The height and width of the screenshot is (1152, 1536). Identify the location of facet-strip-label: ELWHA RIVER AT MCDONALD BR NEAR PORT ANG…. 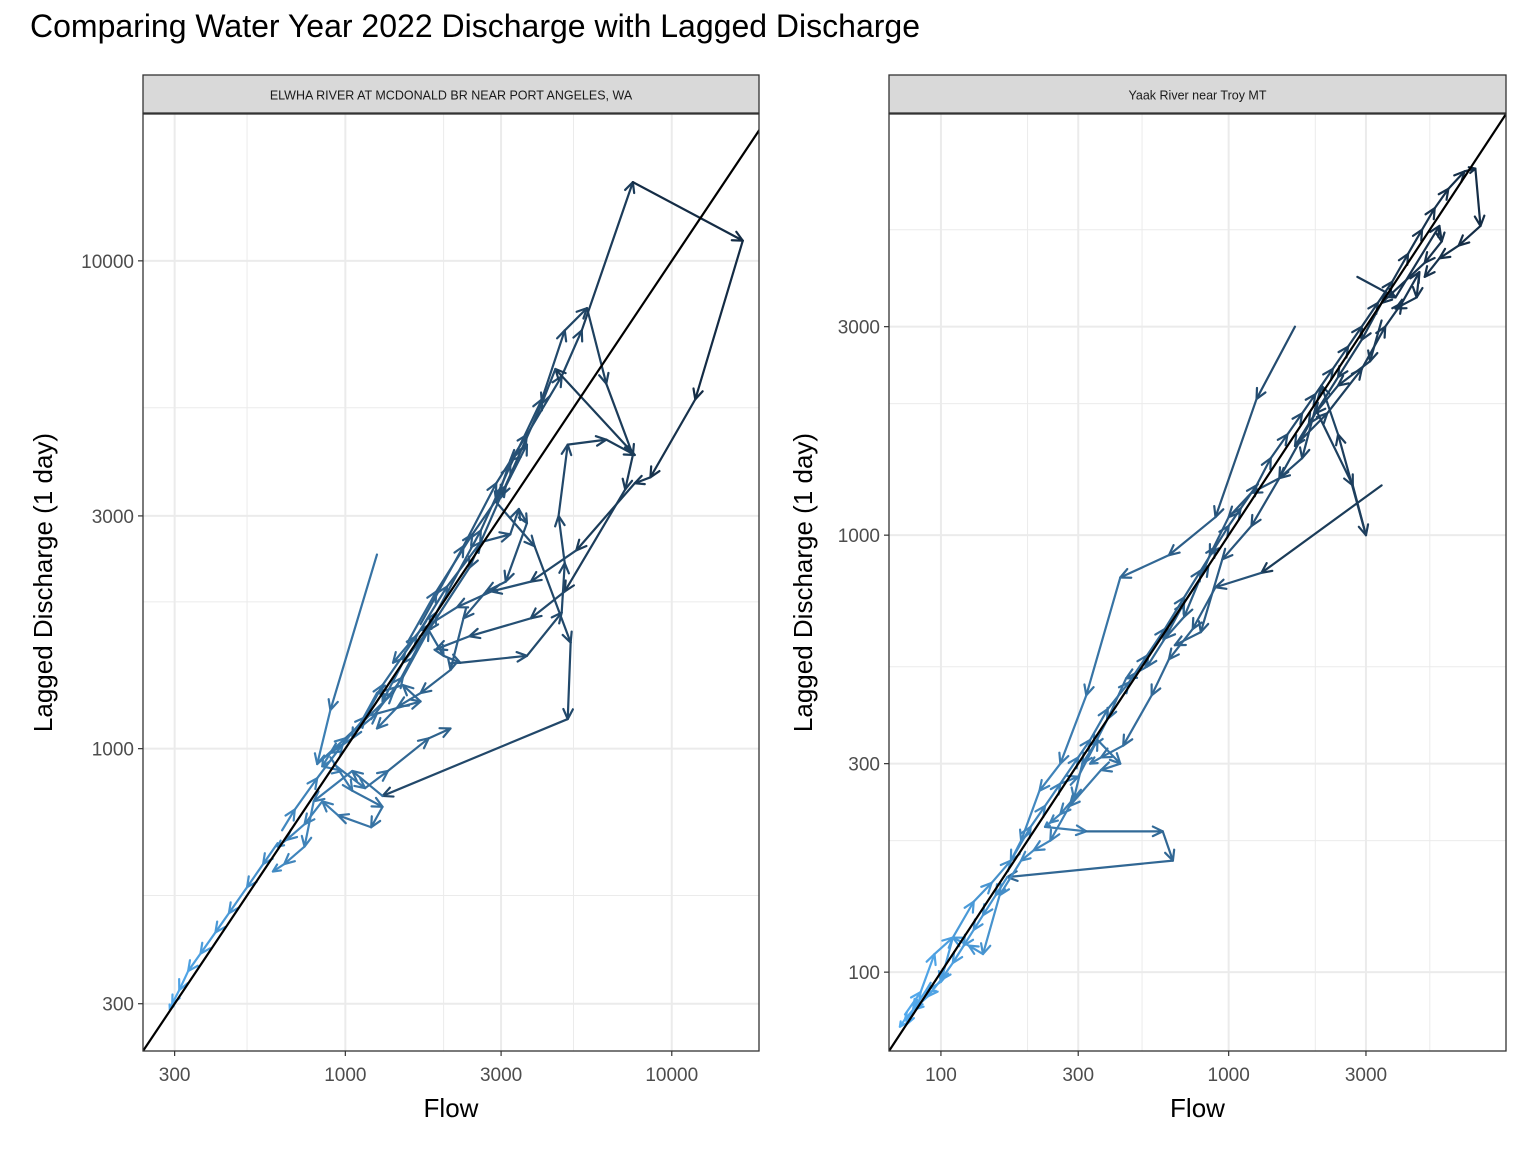
(451, 96).